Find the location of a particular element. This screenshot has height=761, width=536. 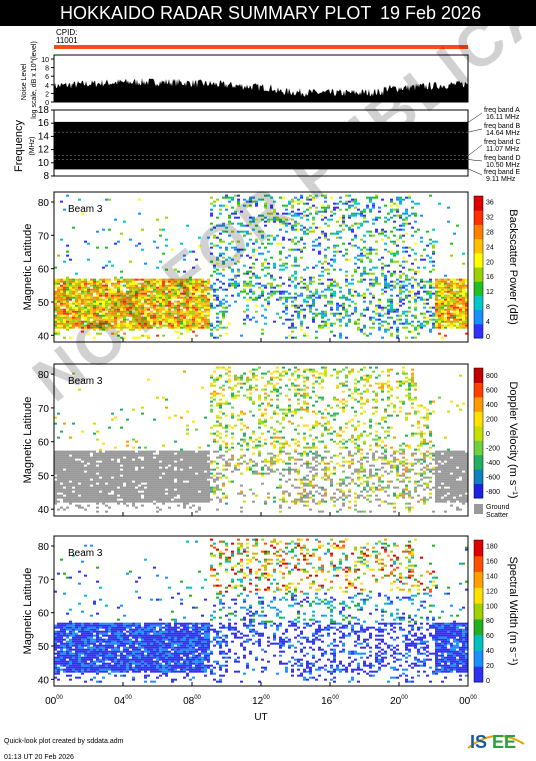

freq-ytick-label: 12 is located at coordinates (44, 150).